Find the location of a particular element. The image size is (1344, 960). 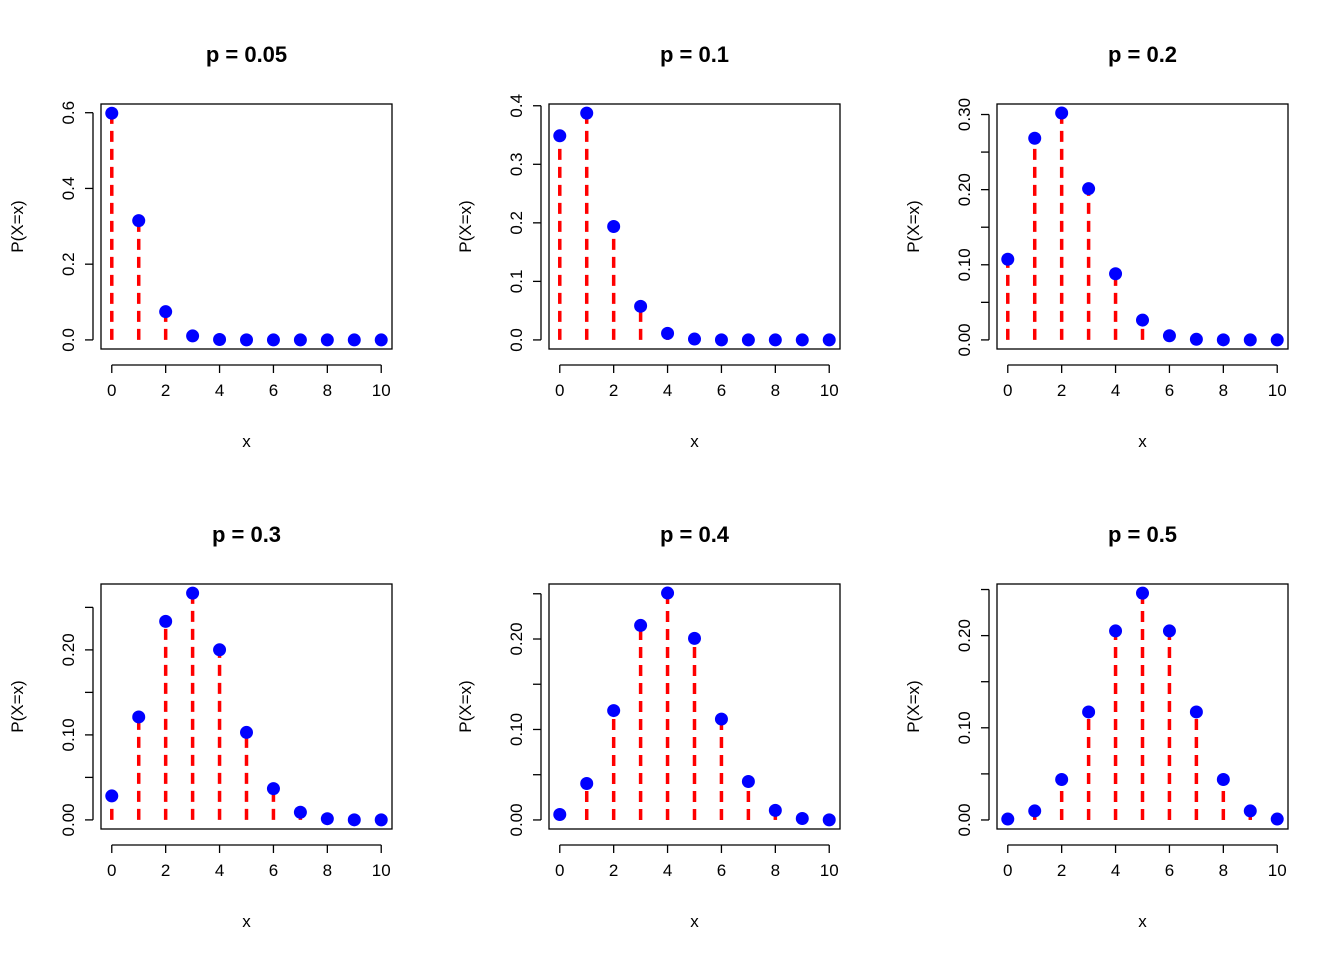

panel-2: p = 0.2 0 2 4 6 8 10 0.00 0.10 0.20 0.30 x P(X=x) is located at coordinates (1096, 246).